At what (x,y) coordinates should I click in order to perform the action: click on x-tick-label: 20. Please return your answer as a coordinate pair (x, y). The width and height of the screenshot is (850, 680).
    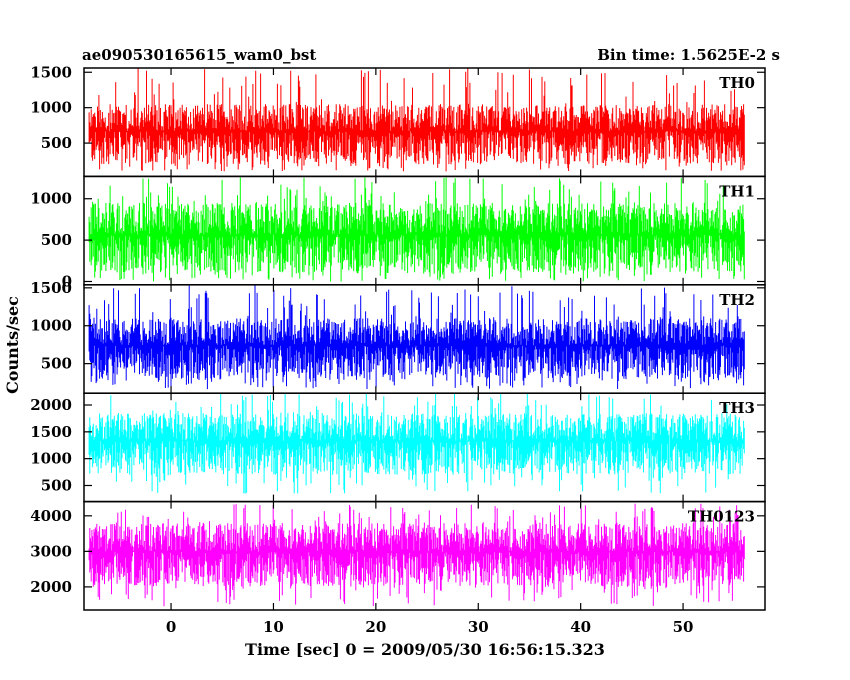
    Looking at the image, I should click on (375, 627).